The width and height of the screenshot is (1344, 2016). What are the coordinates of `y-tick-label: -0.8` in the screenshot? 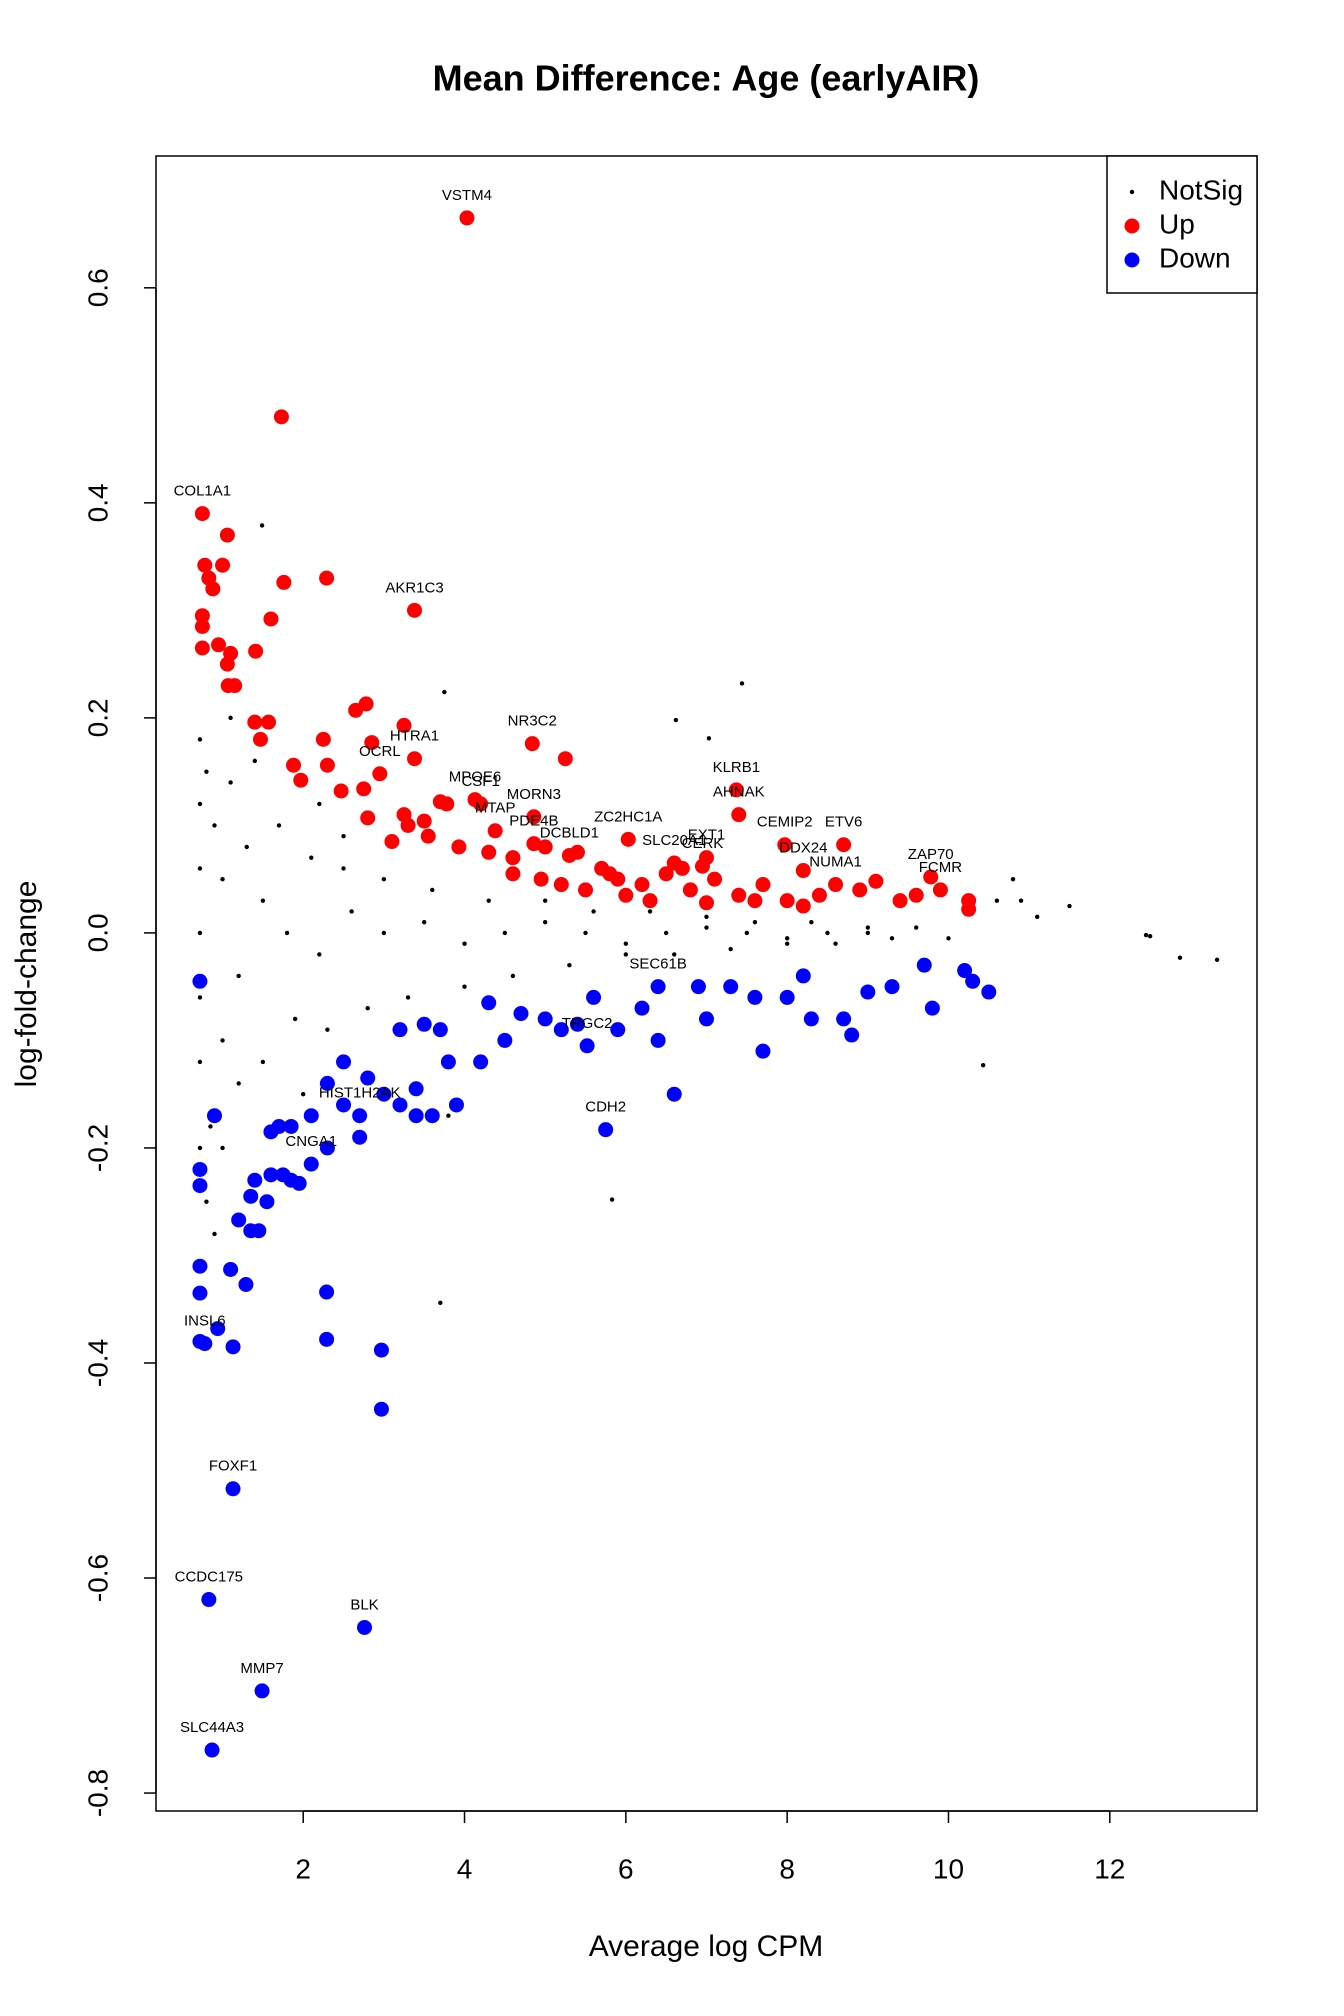 It's located at (97, 1793).